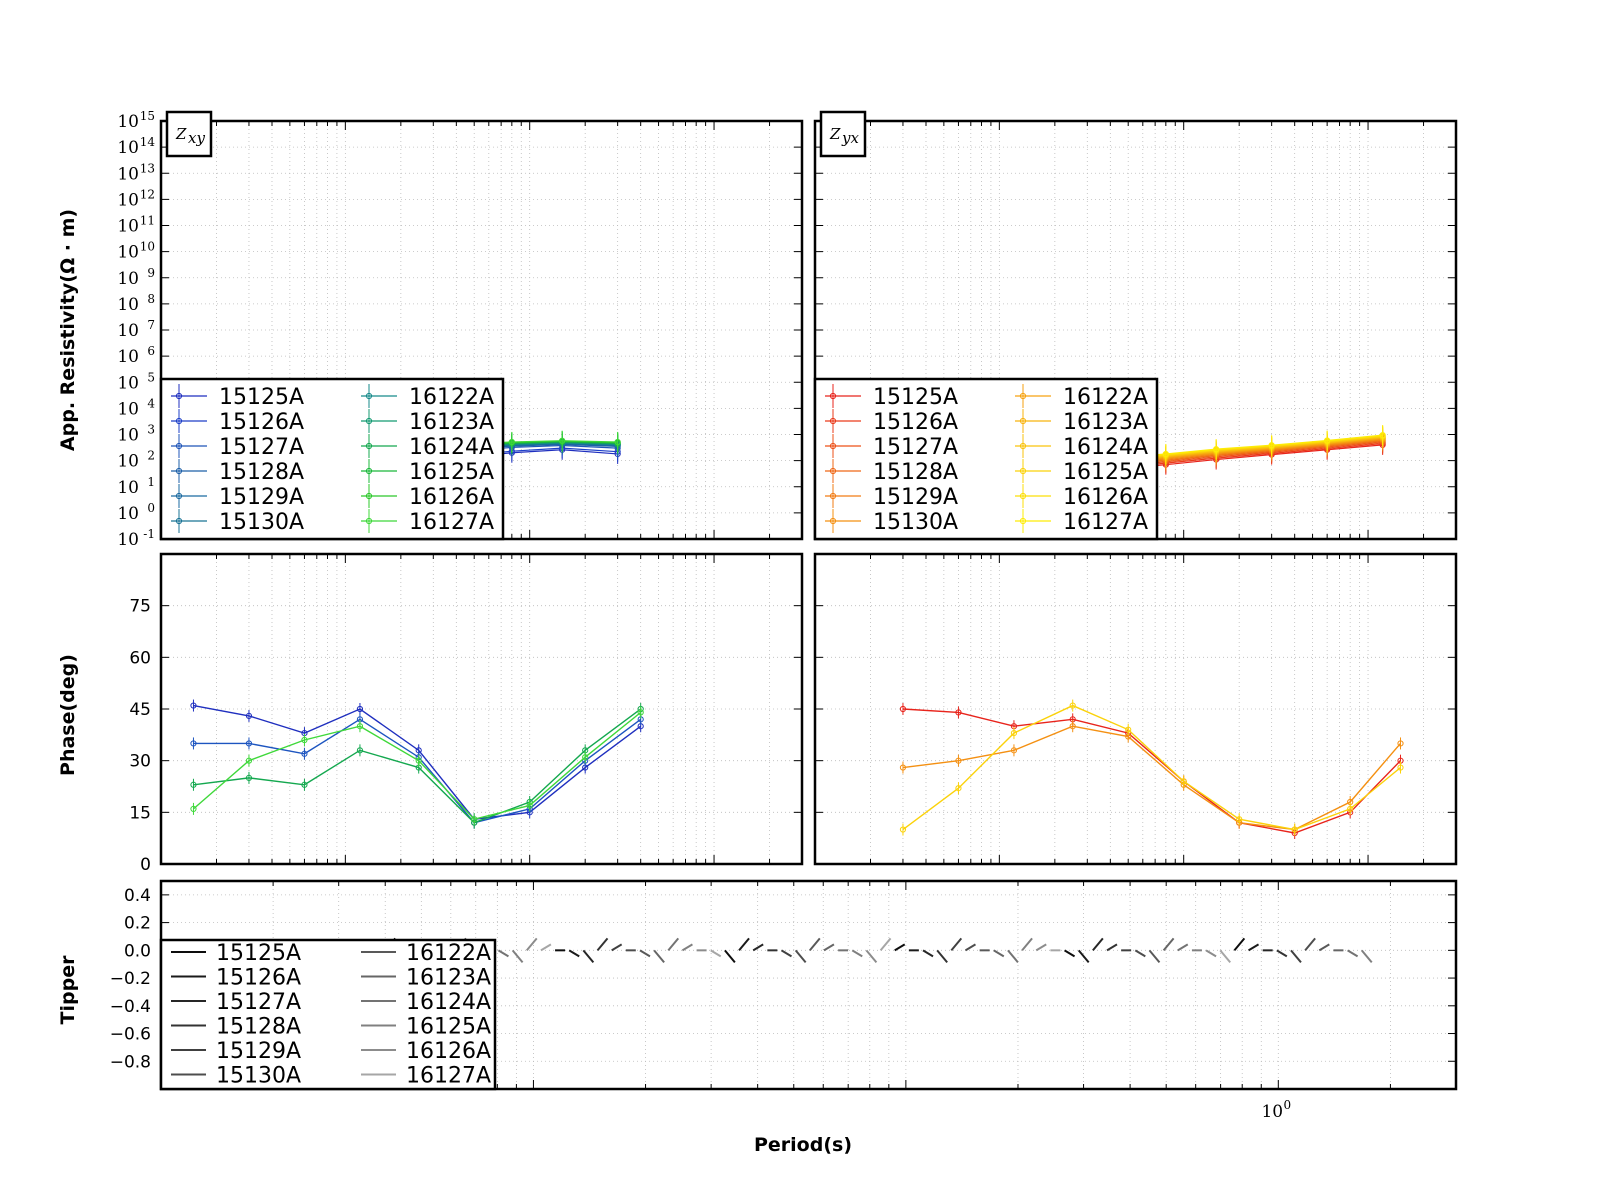 Image resolution: width=1600 pixels, height=1200 pixels. I want to click on zxy-resistivity-legend-label: 16123A, so click(451, 422).